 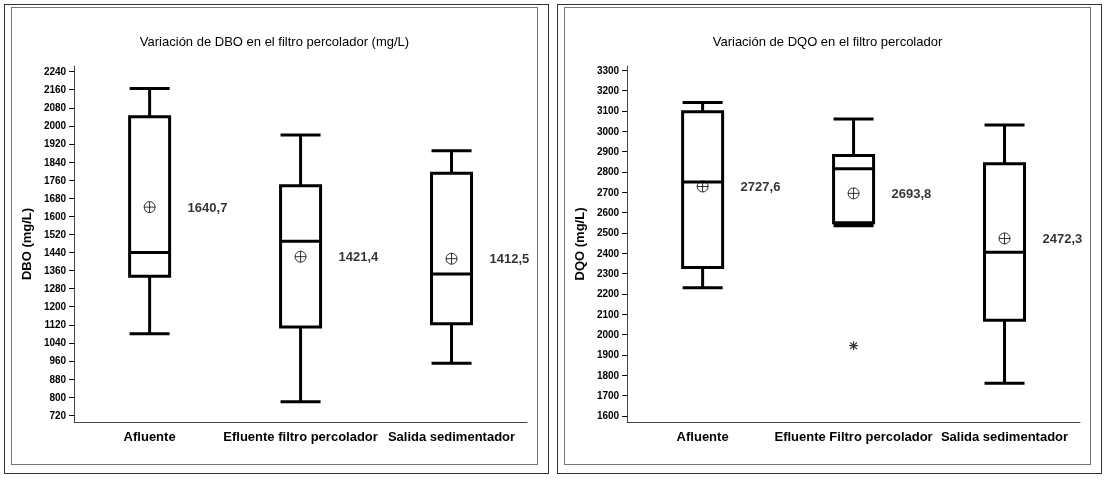 What do you see at coordinates (55, 198) in the screenshot?
I see `y-tick-label: 1680` at bounding box center [55, 198].